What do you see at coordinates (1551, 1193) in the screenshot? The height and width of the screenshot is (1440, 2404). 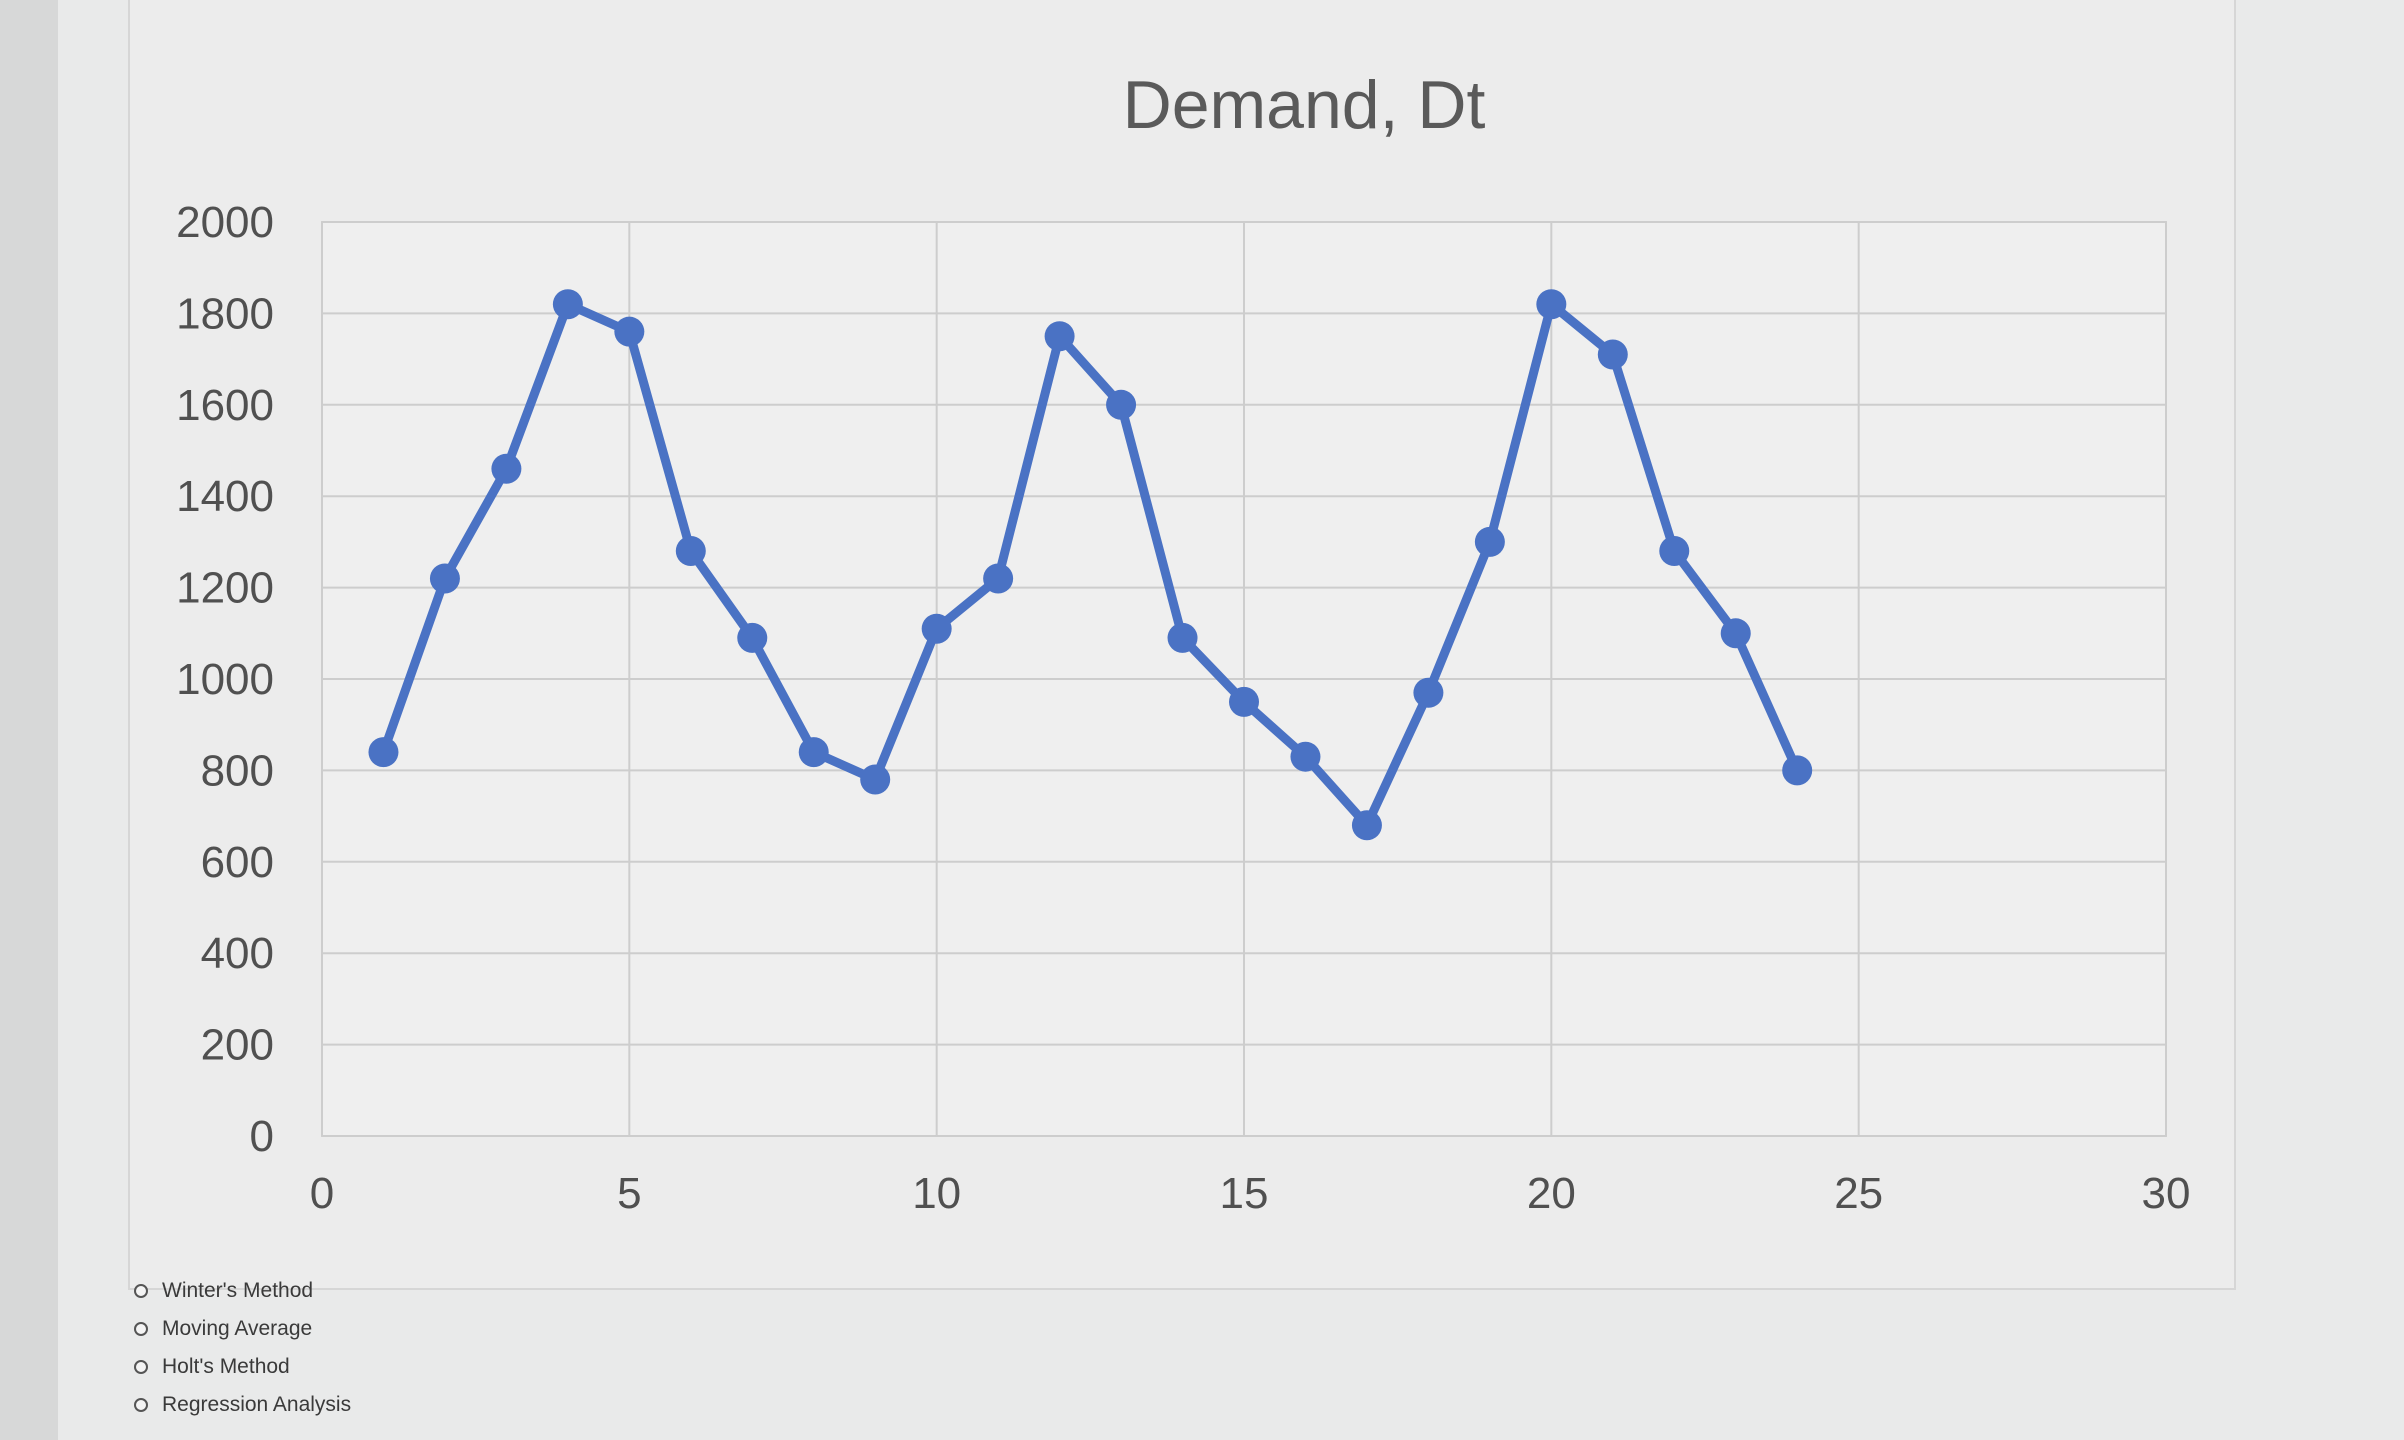 I see `x-tick-label: 20` at bounding box center [1551, 1193].